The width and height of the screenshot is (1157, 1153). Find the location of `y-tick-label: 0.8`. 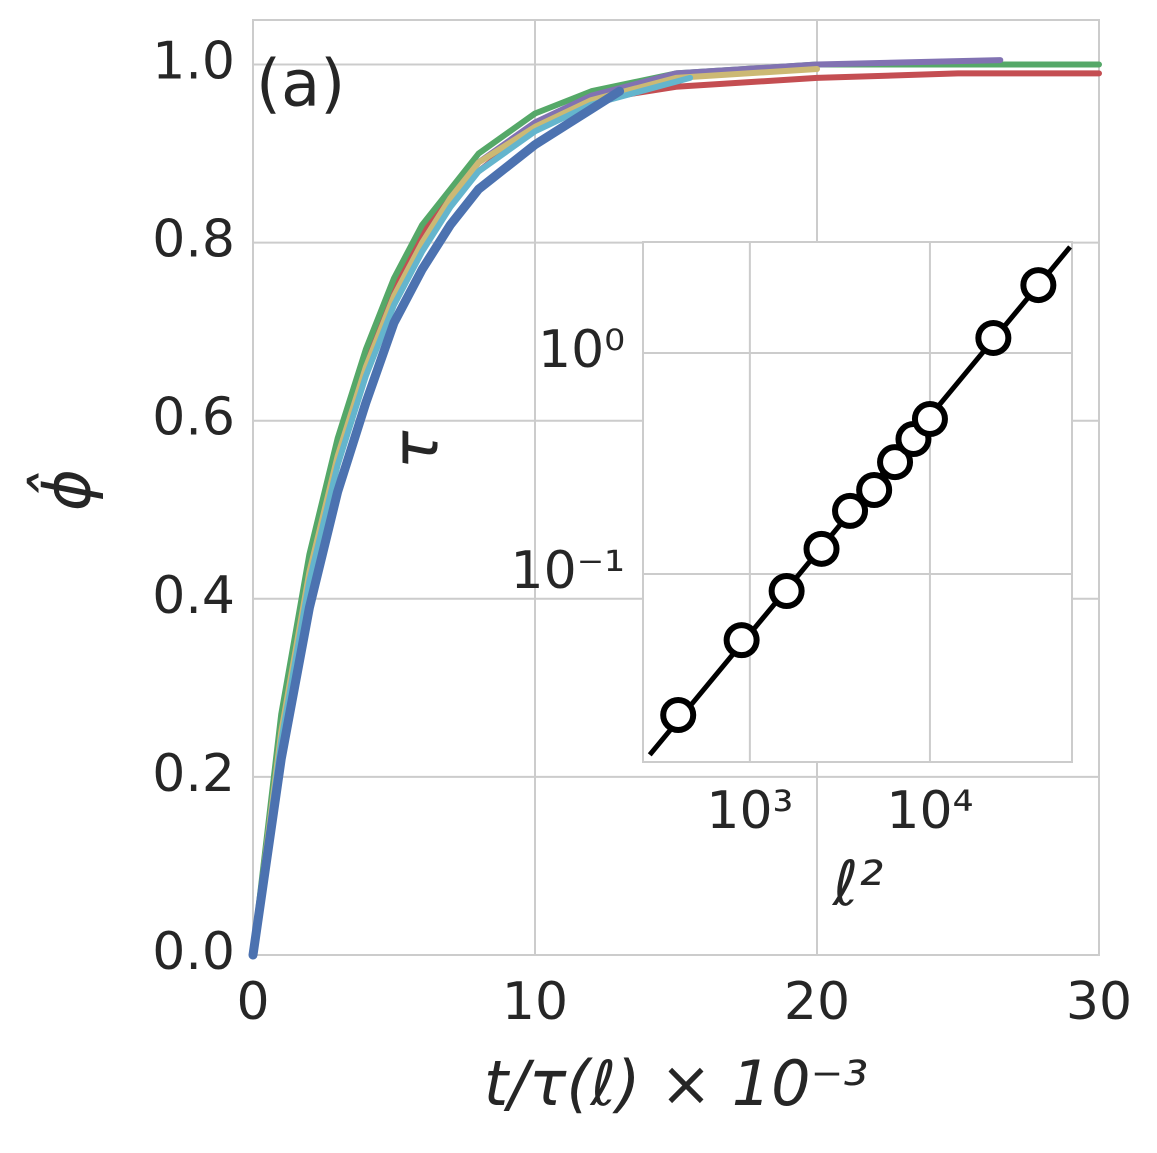

y-tick-label: 0.8 is located at coordinates (193, 240).